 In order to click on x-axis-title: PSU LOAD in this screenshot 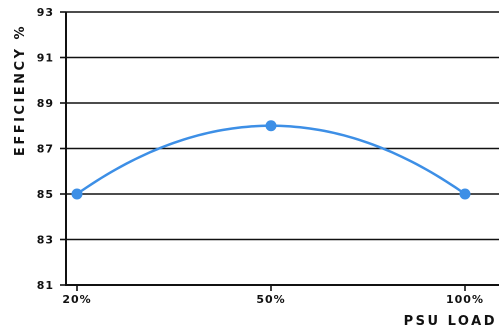, I will do `click(450, 321)`.